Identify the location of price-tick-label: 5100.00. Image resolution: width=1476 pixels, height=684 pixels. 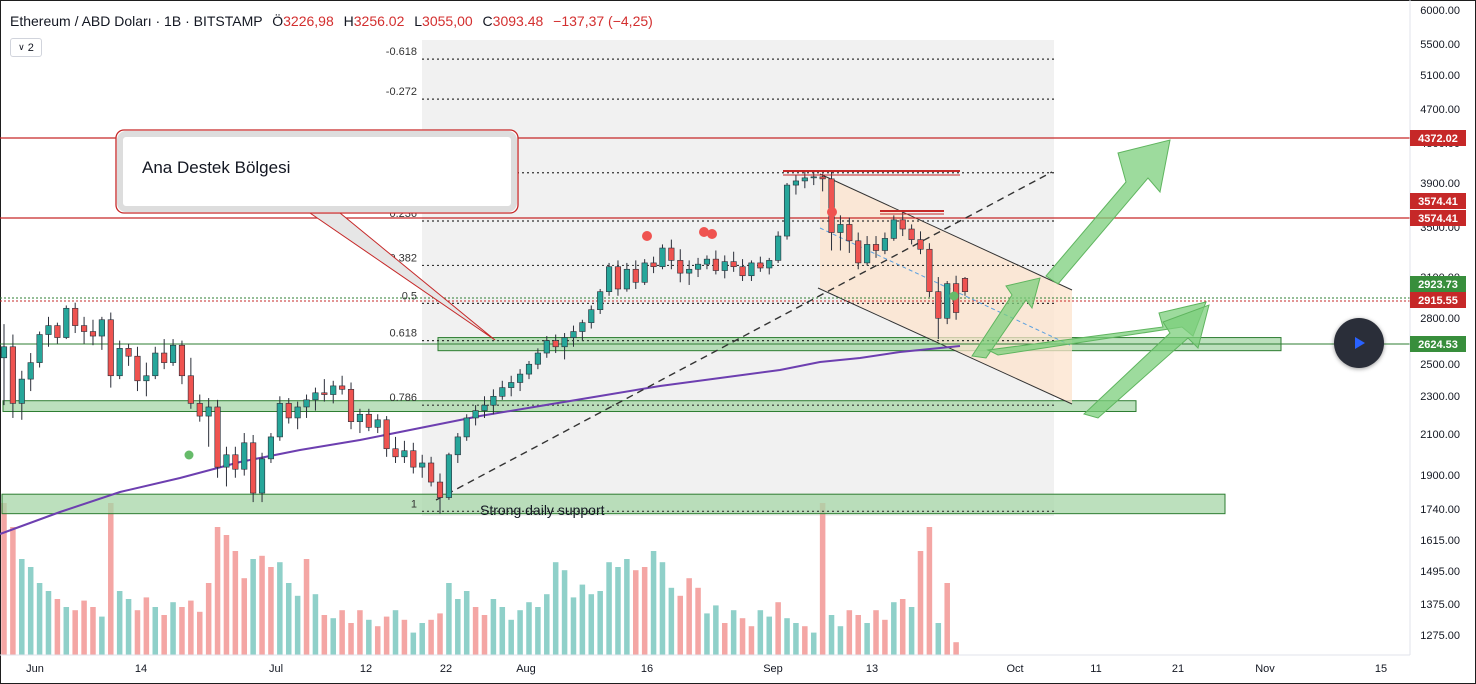
(1440, 76).